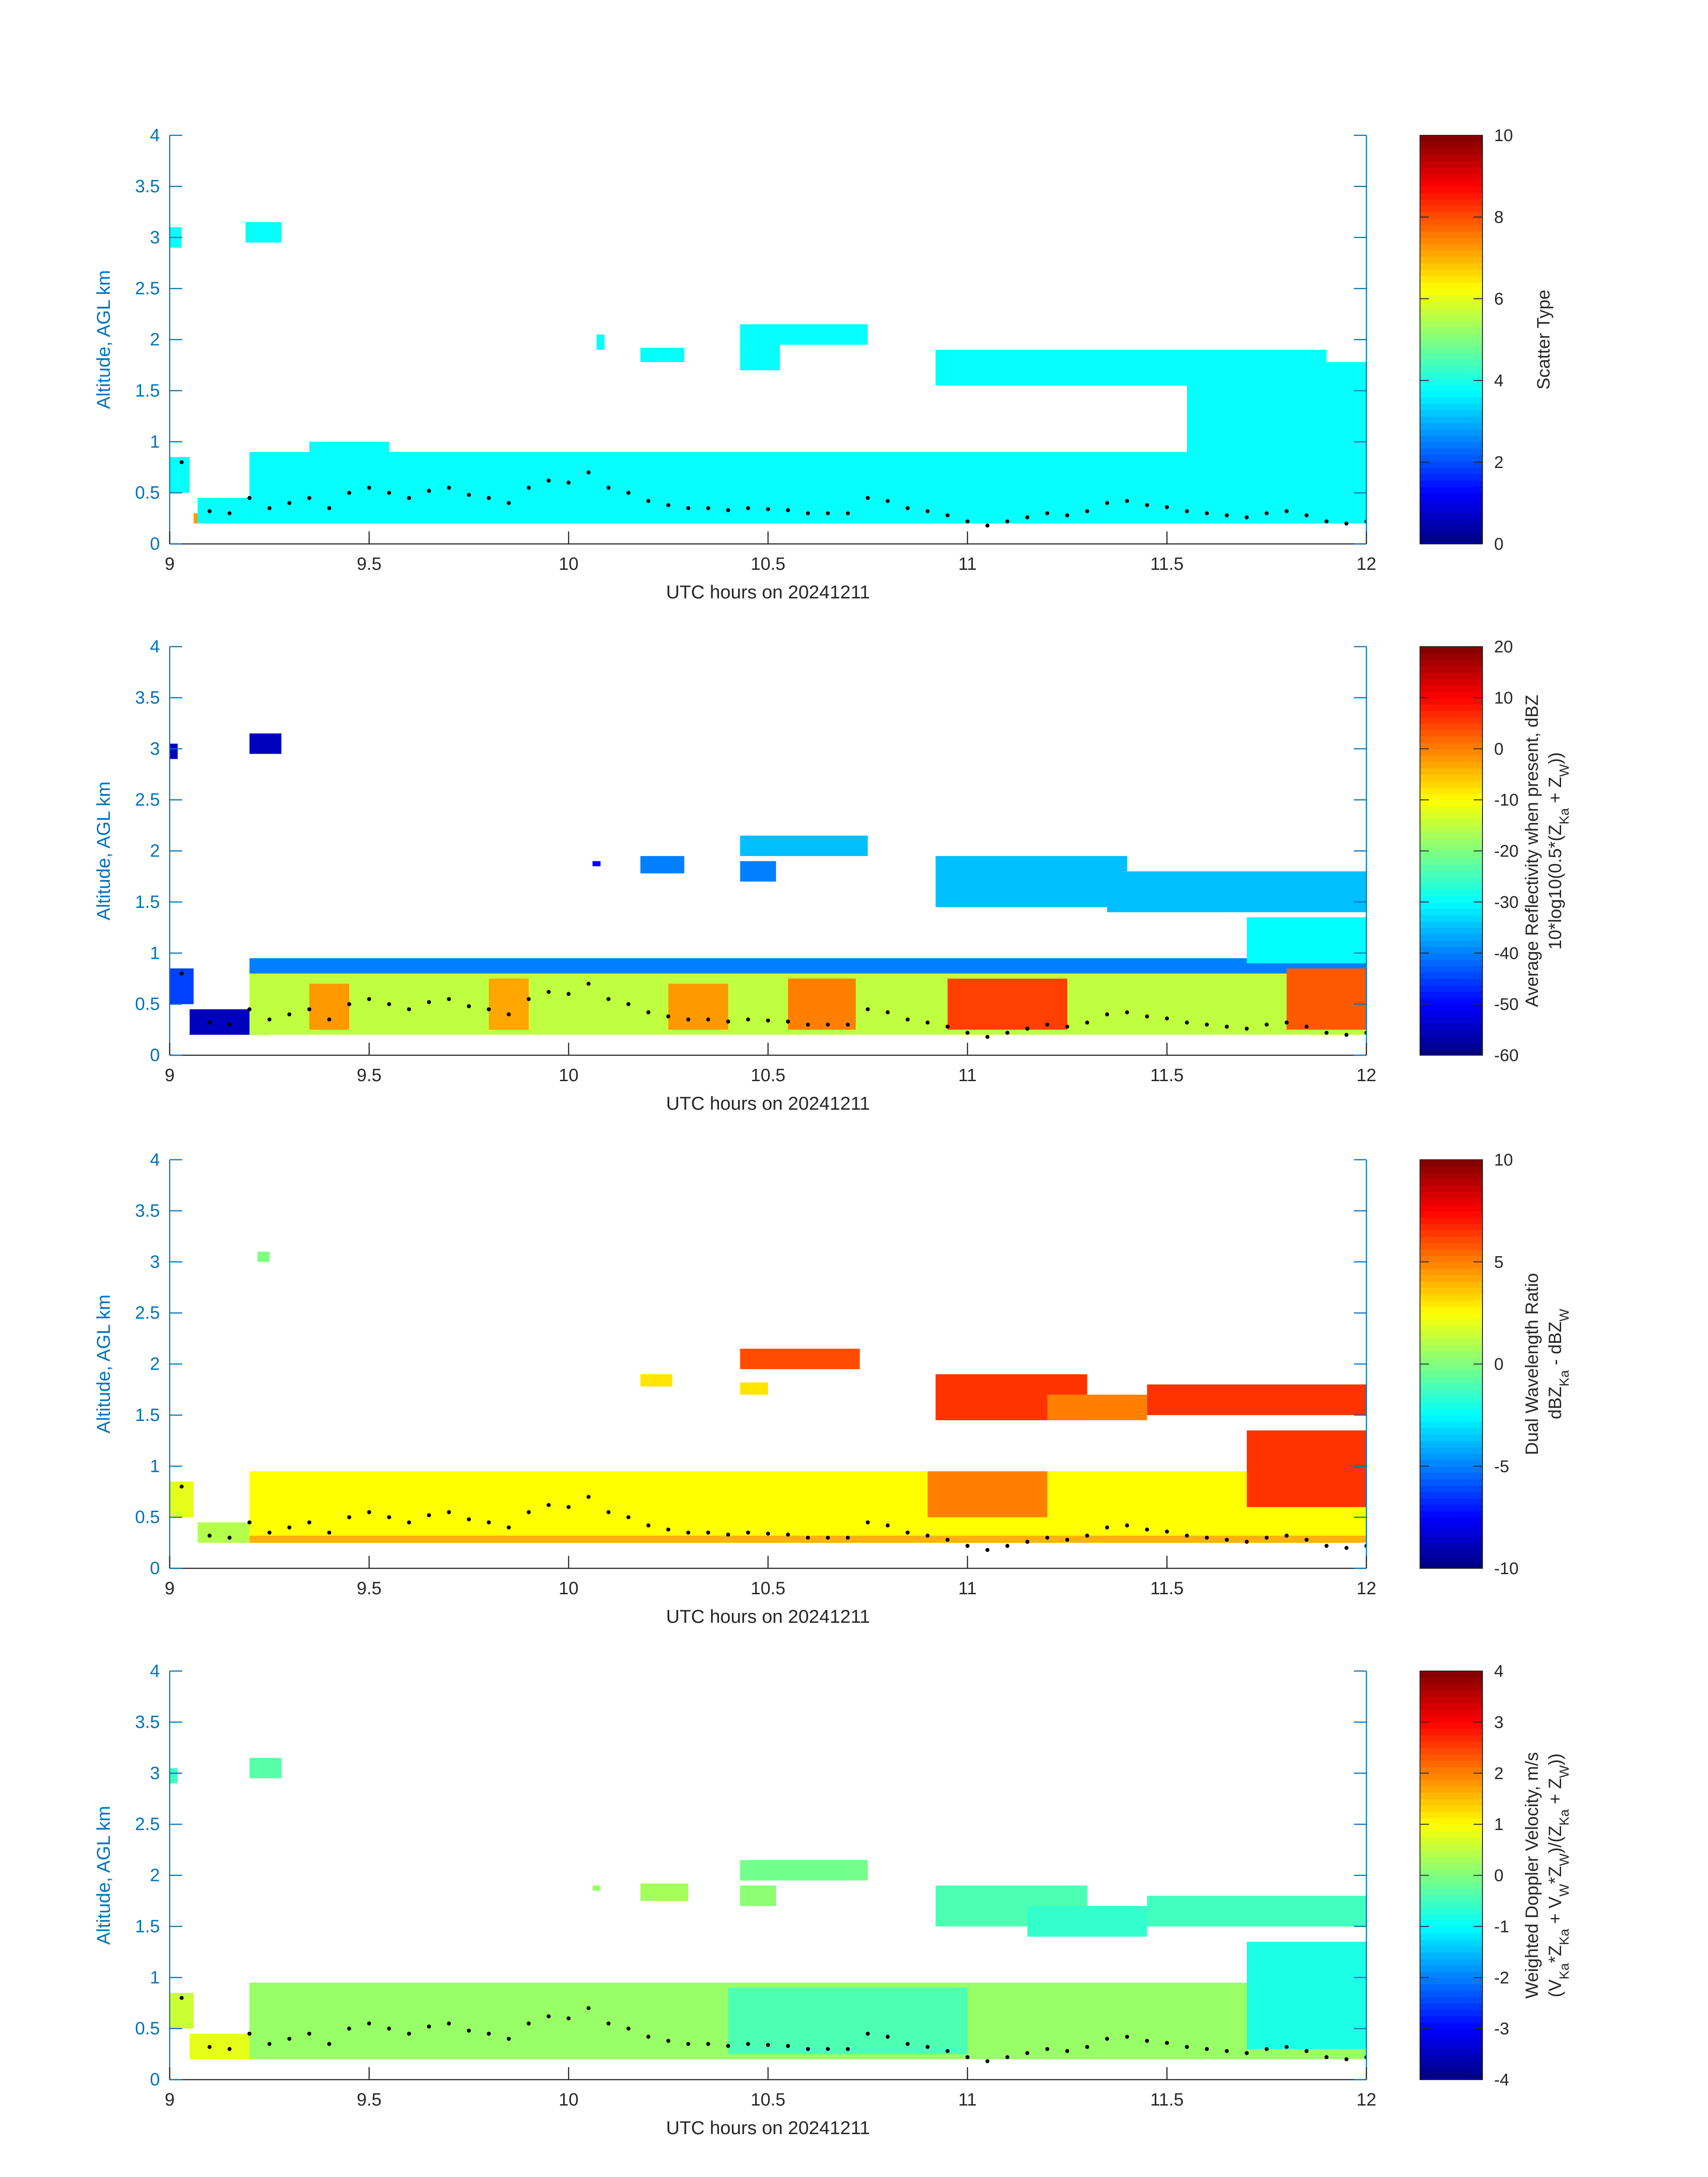 The height and width of the screenshot is (2177, 1708). I want to click on x-tick-label: 9.5, so click(369, 1075).